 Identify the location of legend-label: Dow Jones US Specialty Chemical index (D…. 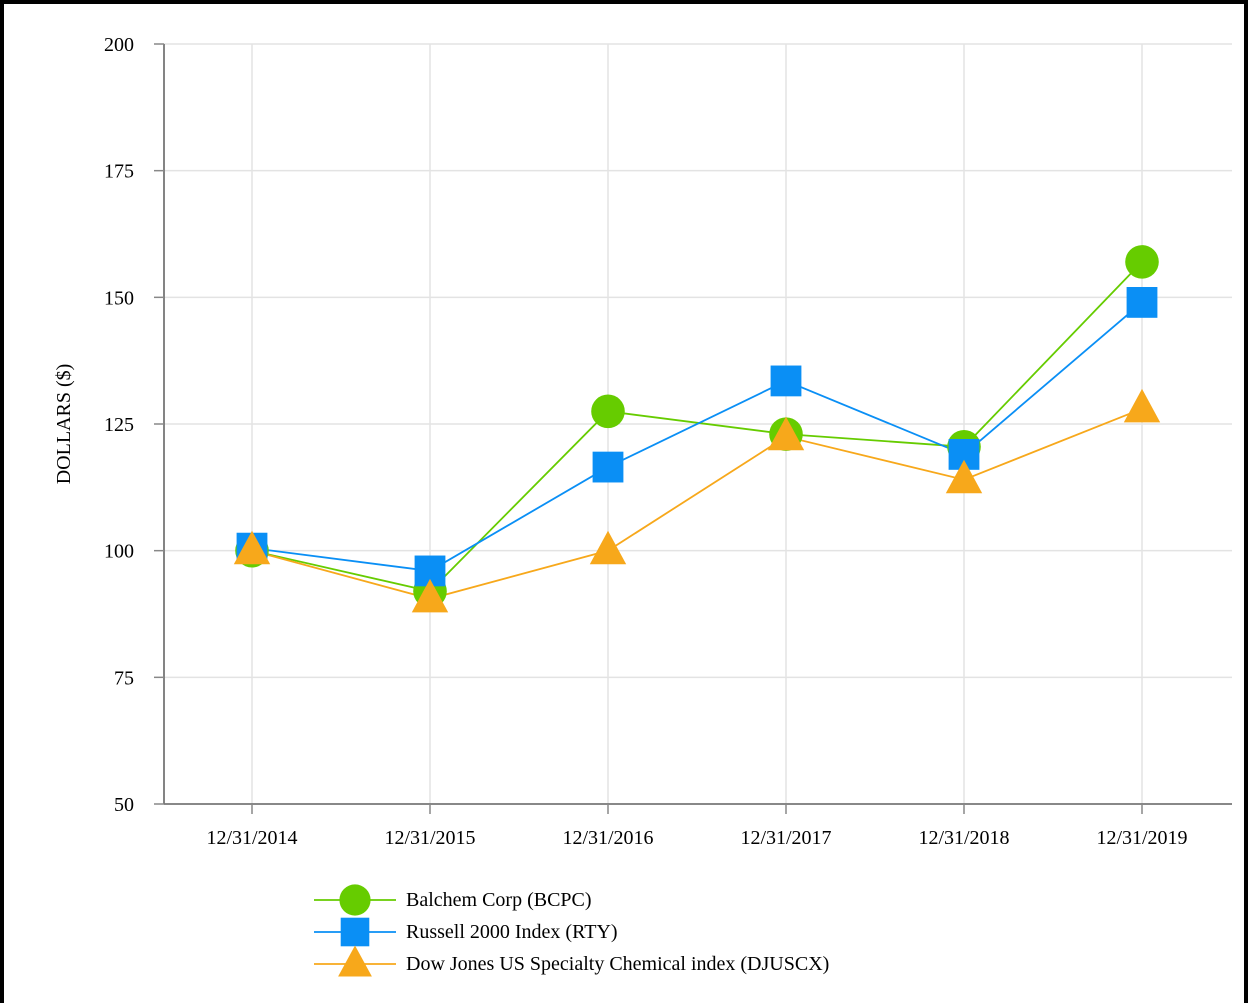
(617, 964).